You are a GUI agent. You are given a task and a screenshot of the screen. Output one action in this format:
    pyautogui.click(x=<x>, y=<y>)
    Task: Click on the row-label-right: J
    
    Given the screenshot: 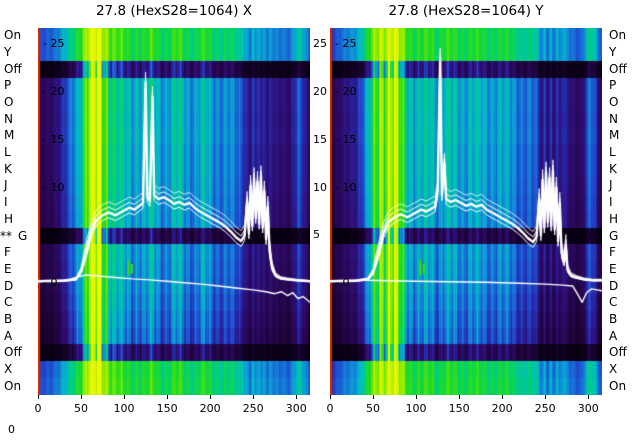 What is the action you would take?
    pyautogui.click(x=611, y=185)
    